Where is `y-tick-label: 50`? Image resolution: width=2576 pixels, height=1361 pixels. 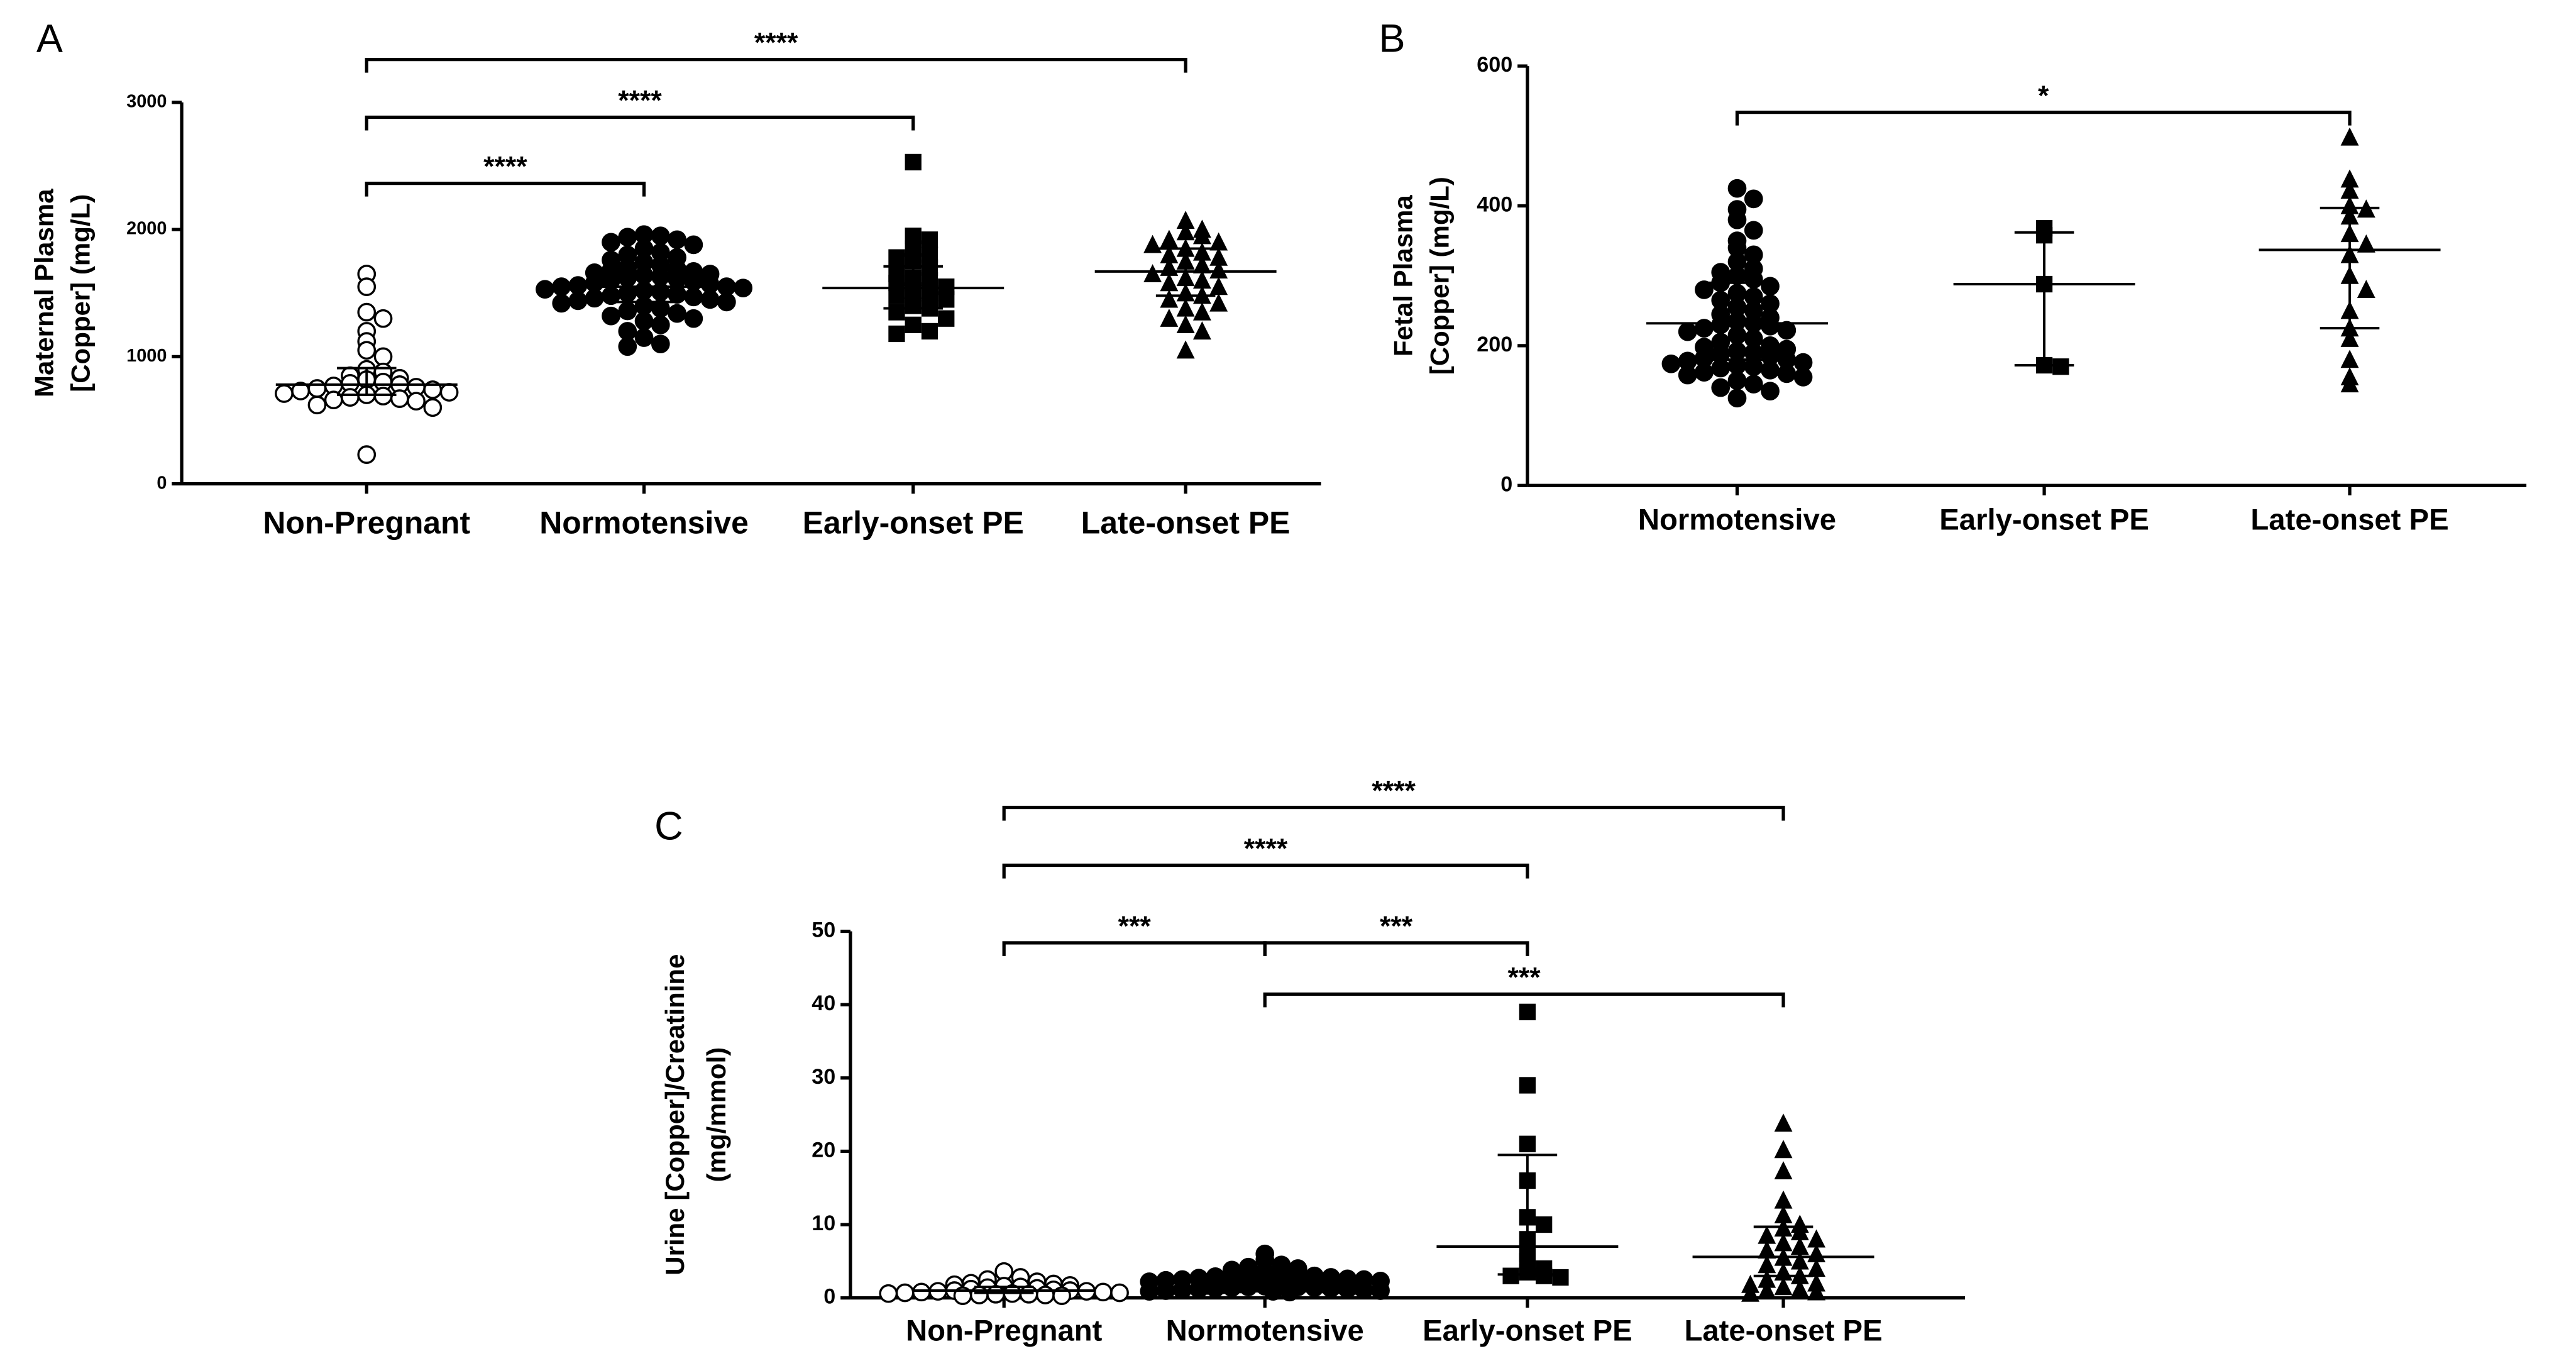
y-tick-label: 50 is located at coordinates (824, 930).